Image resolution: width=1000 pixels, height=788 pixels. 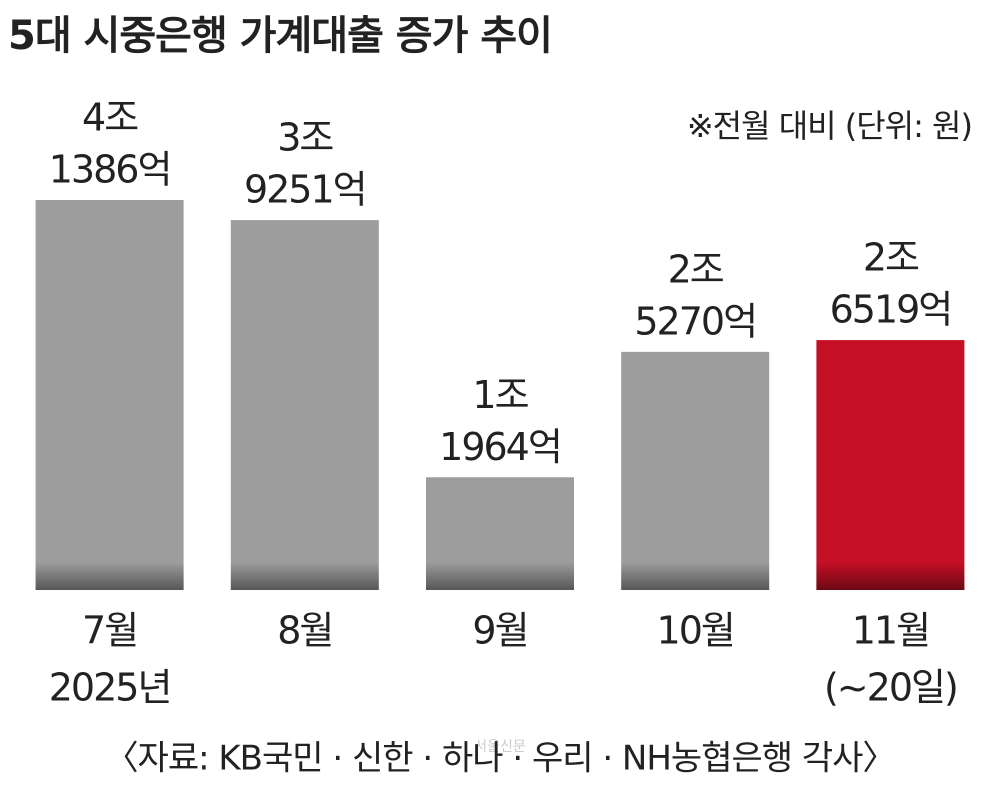 I want to click on x-tick-label: 10월, so click(x=695, y=631).